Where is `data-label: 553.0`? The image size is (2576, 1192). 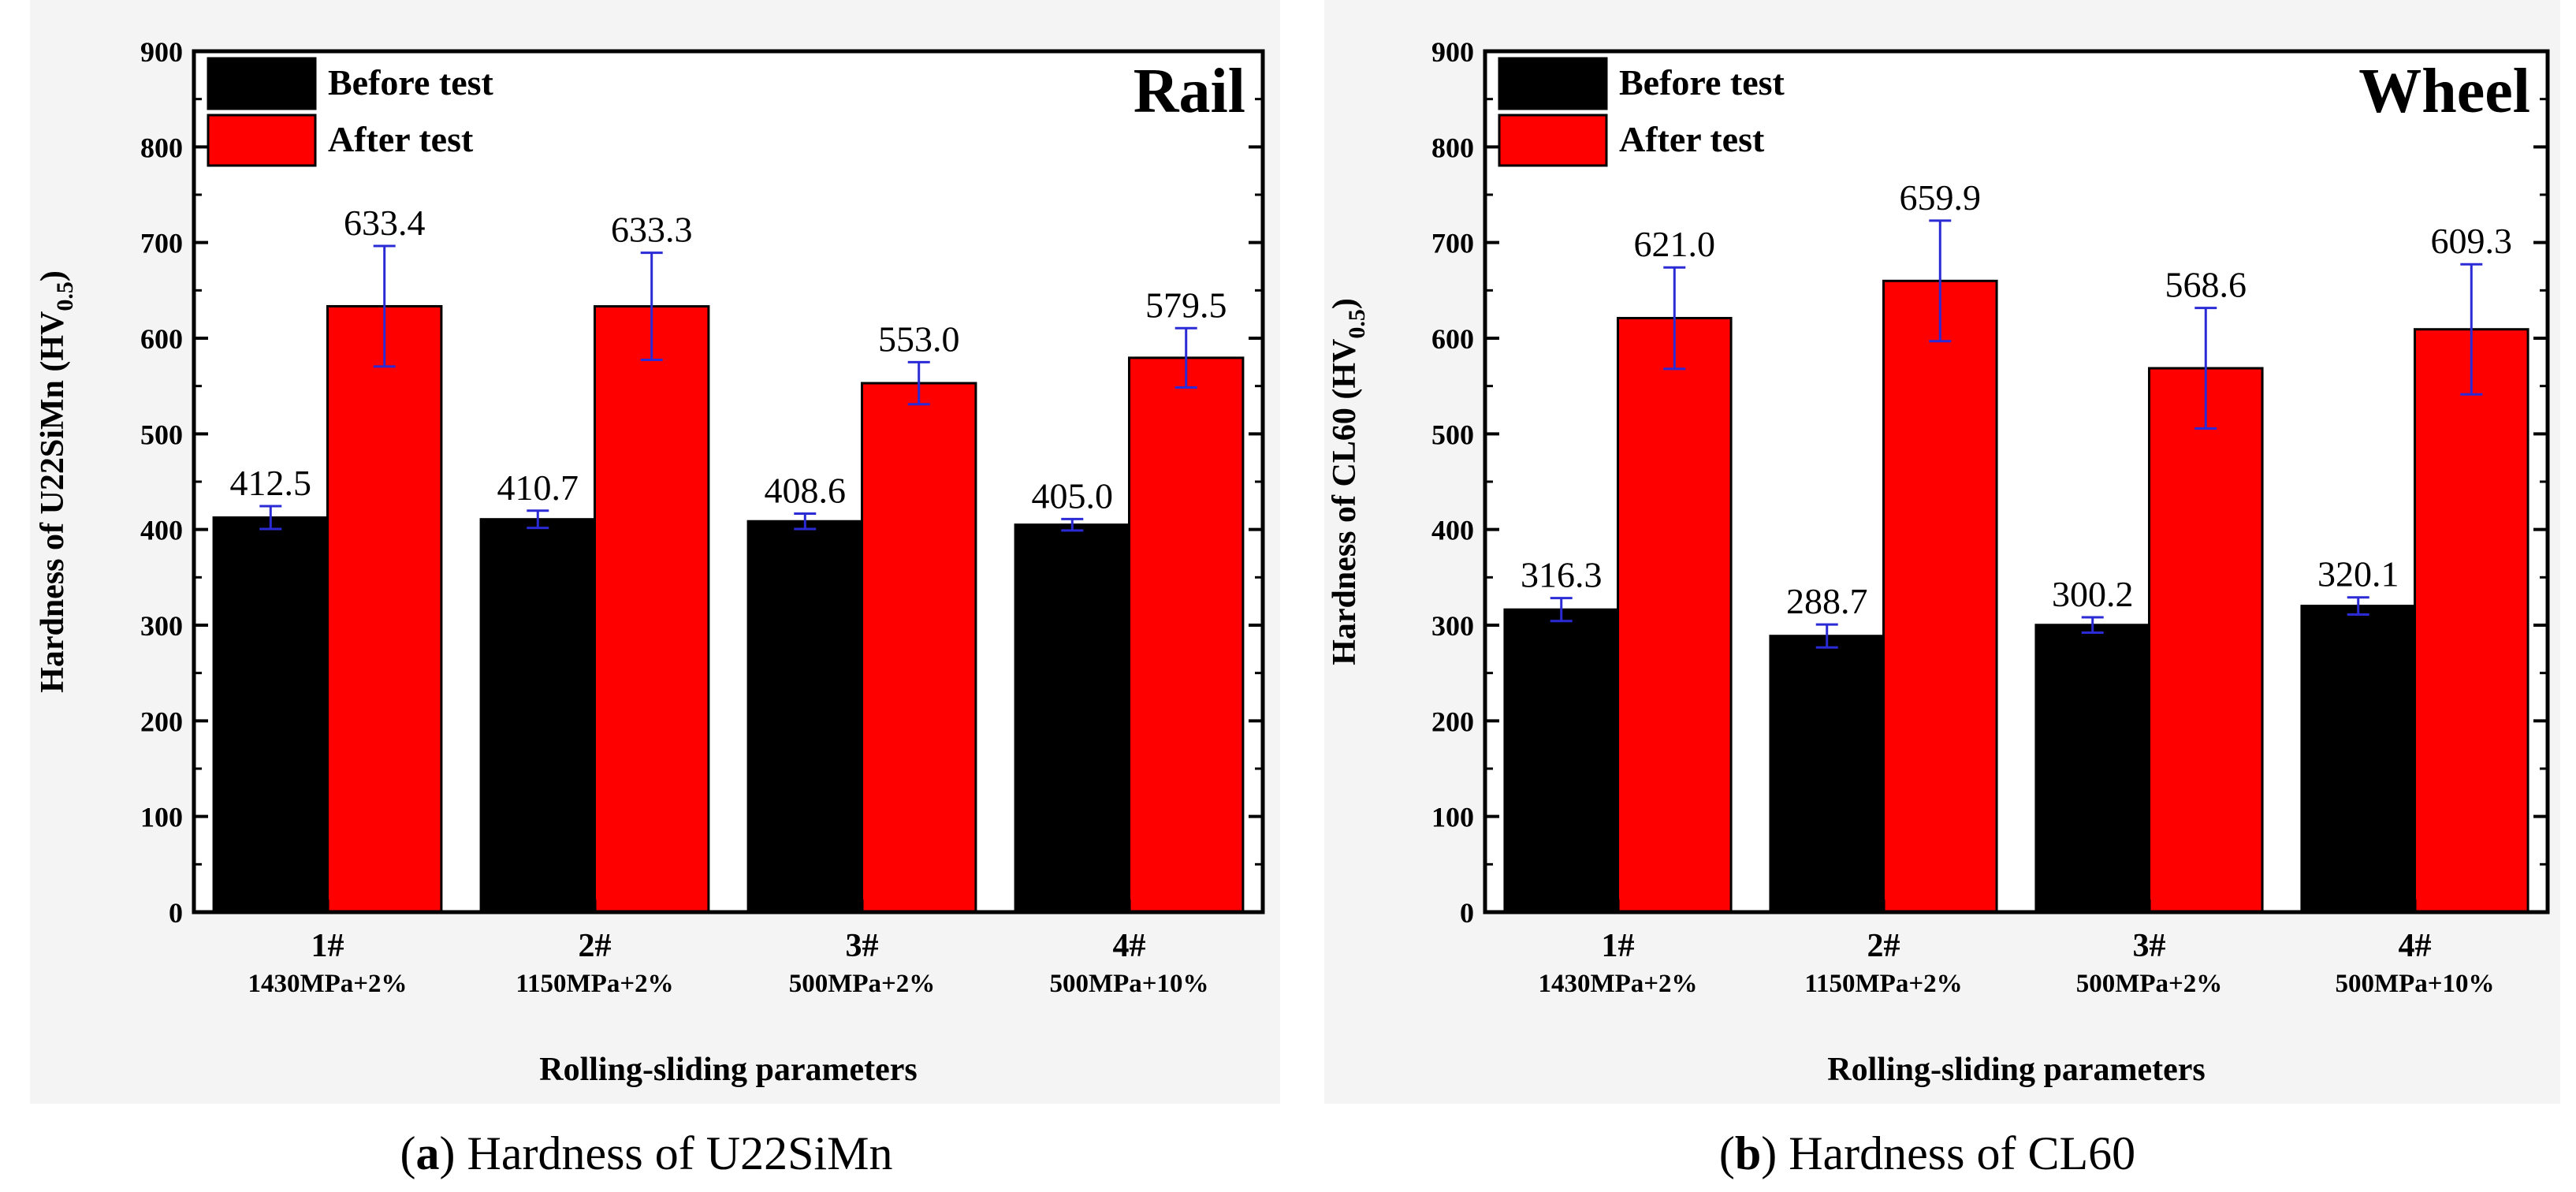
data-label: 553.0 is located at coordinates (919, 339).